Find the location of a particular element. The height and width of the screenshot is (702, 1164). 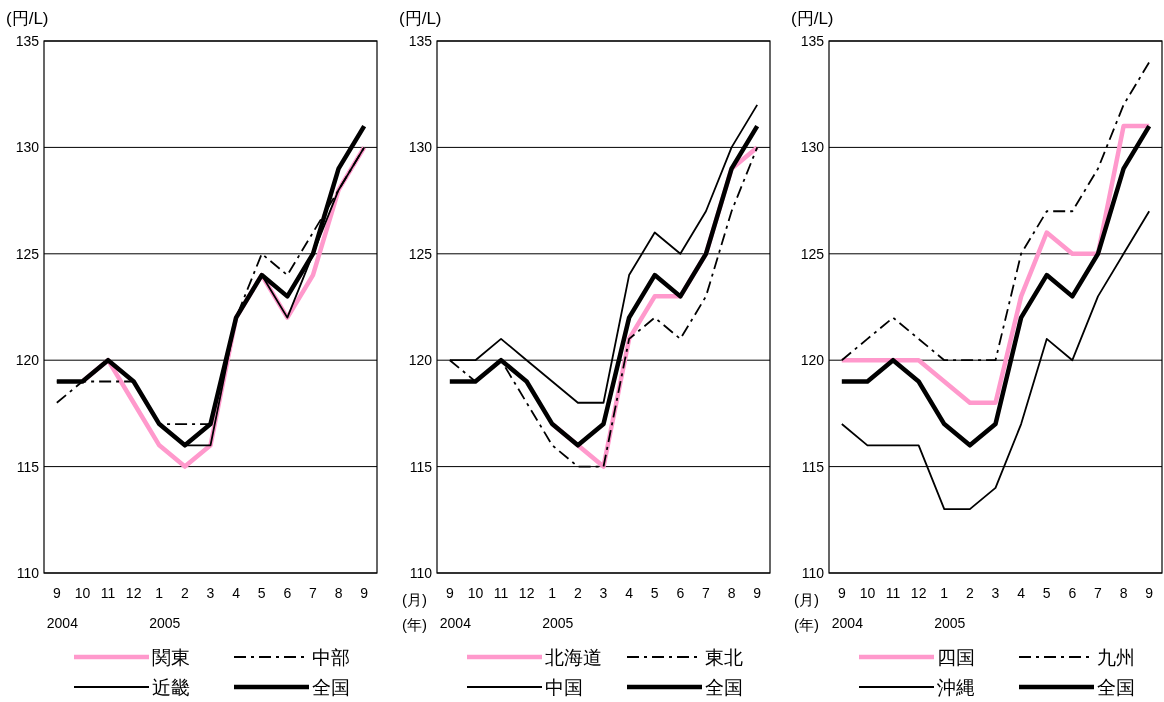

legend-label: 北海道 is located at coordinates (573, 657).